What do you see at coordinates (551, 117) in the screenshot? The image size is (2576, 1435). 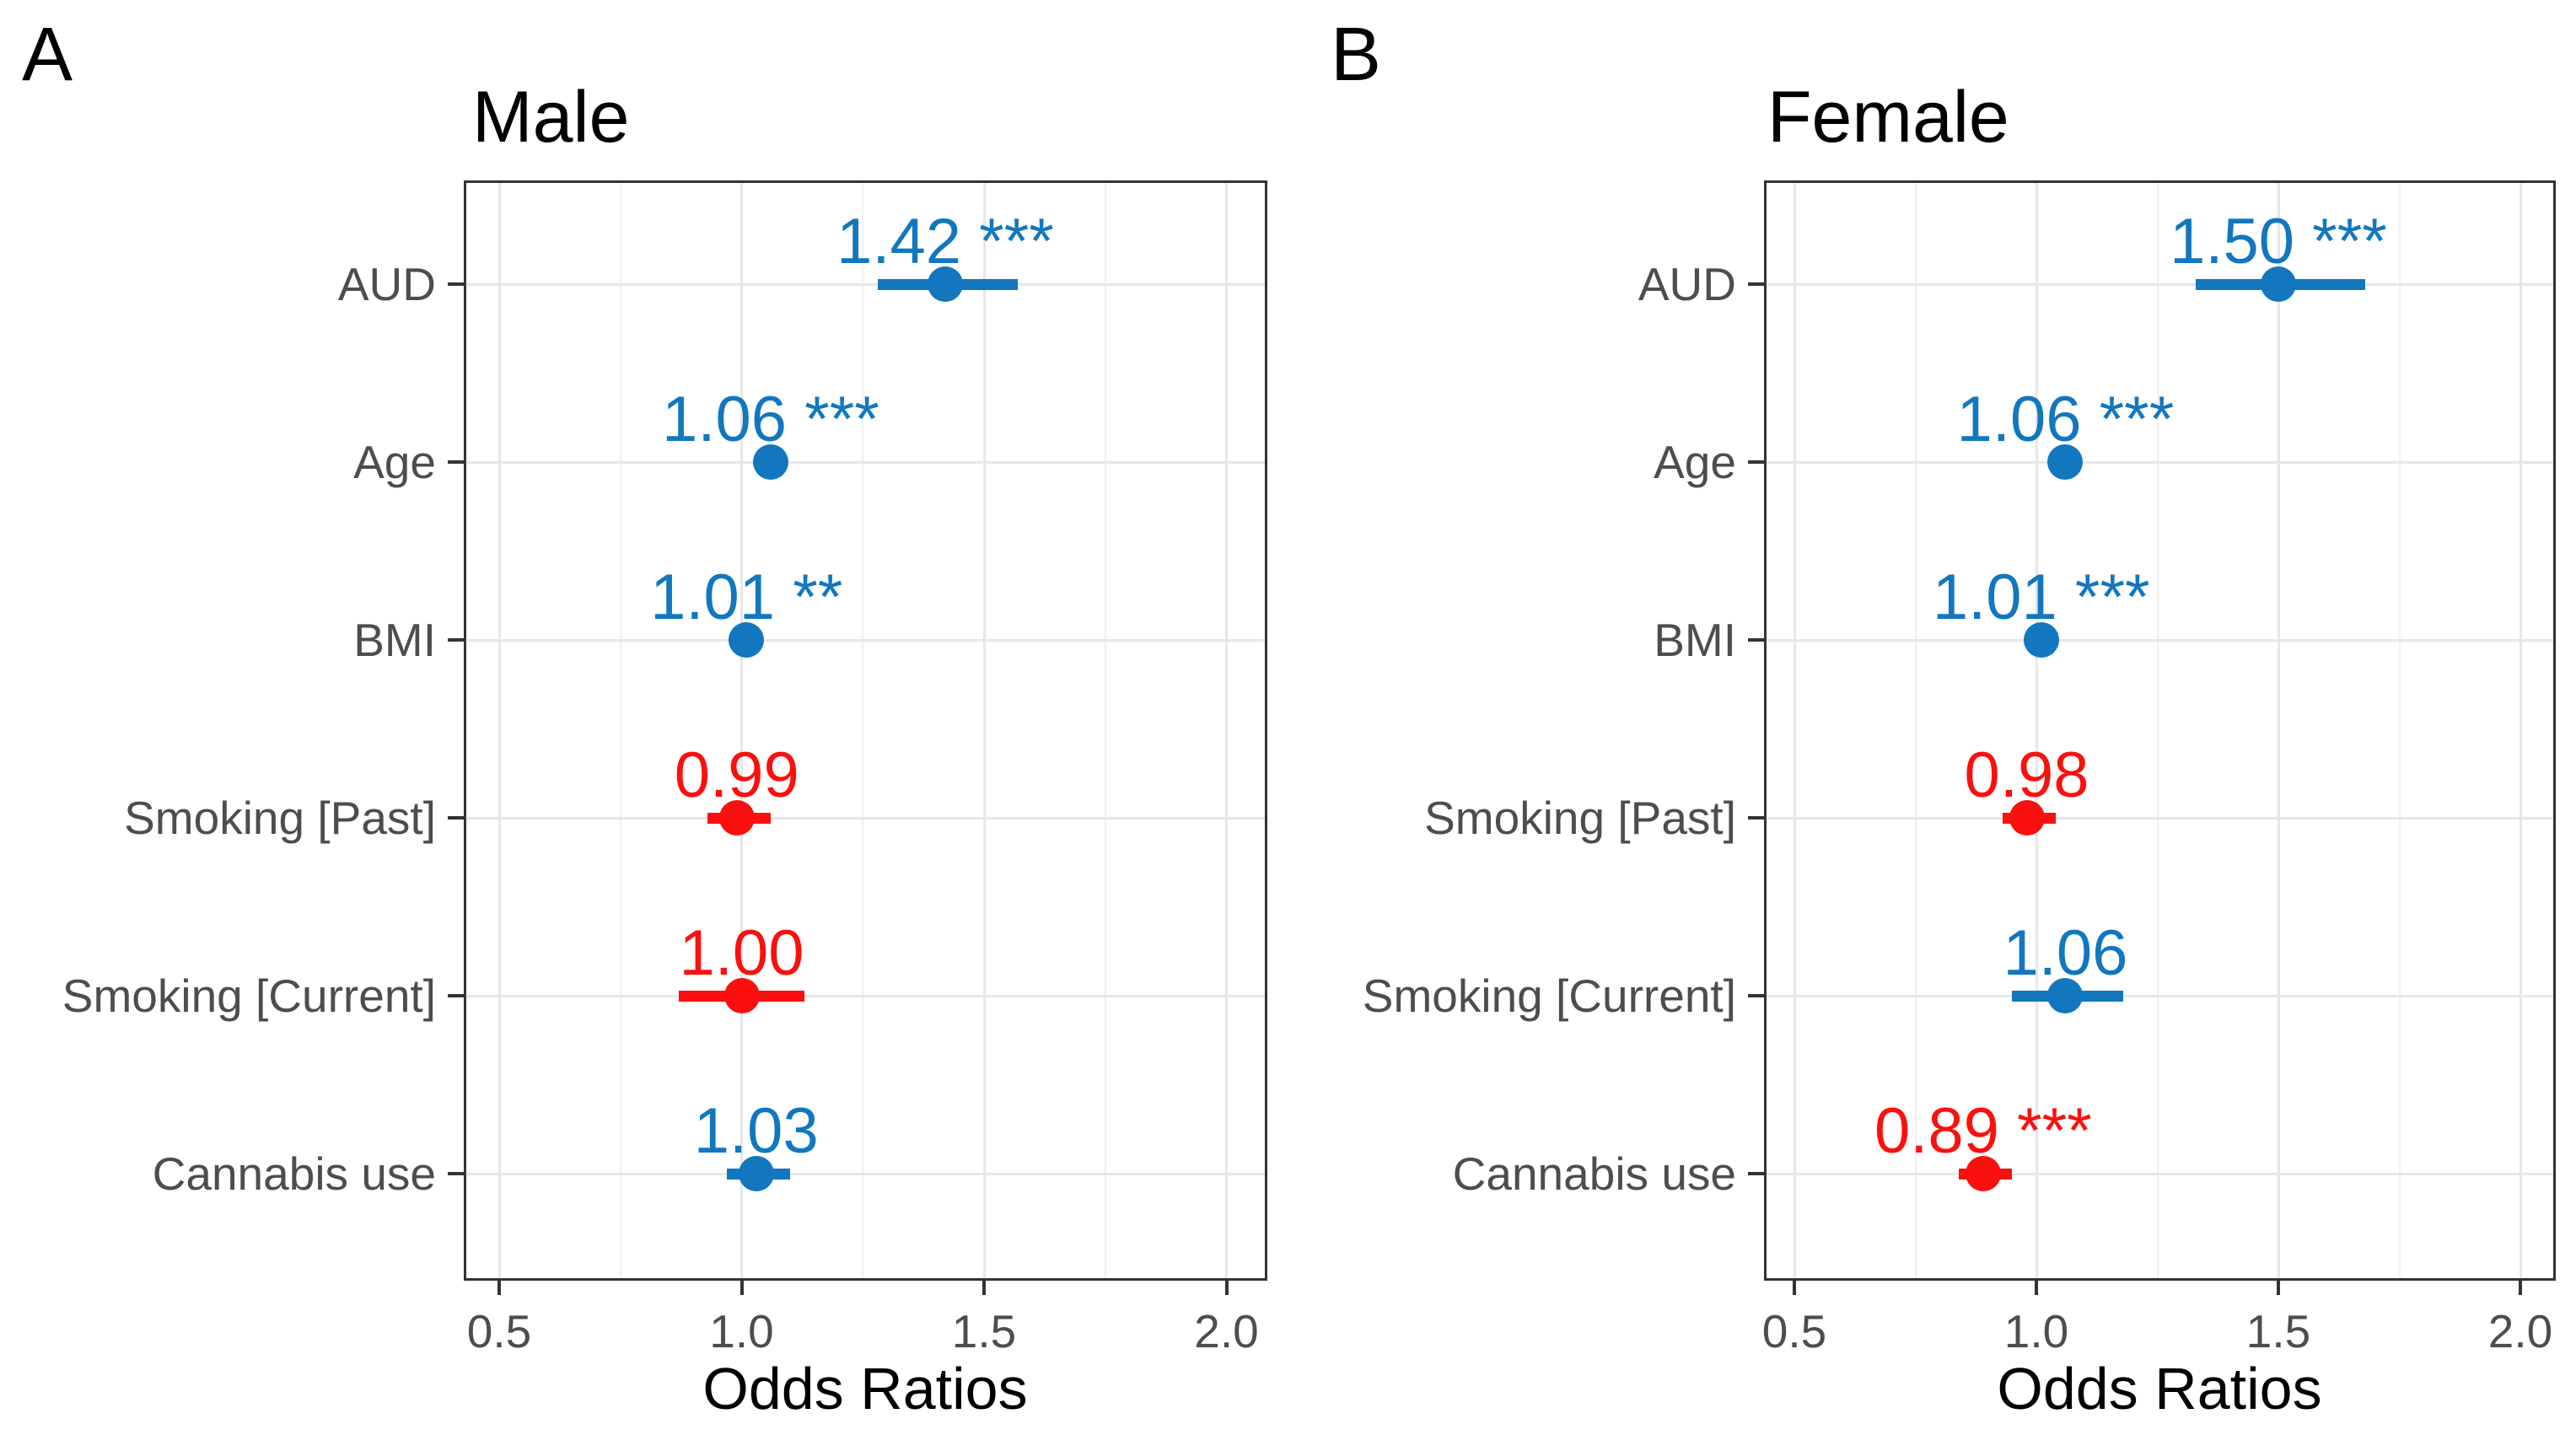 I see `panel-a-title: Male` at bounding box center [551, 117].